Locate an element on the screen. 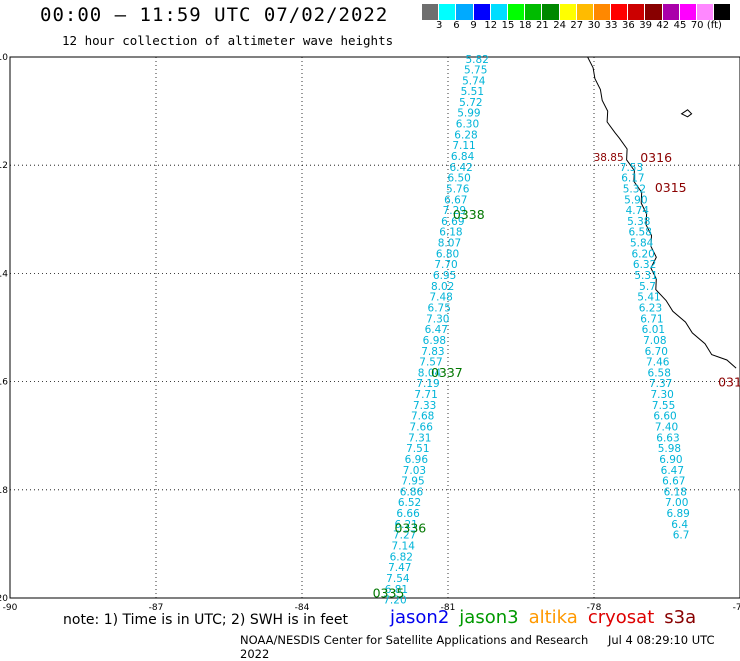  time-label: 0336 is located at coordinates (410, 528).